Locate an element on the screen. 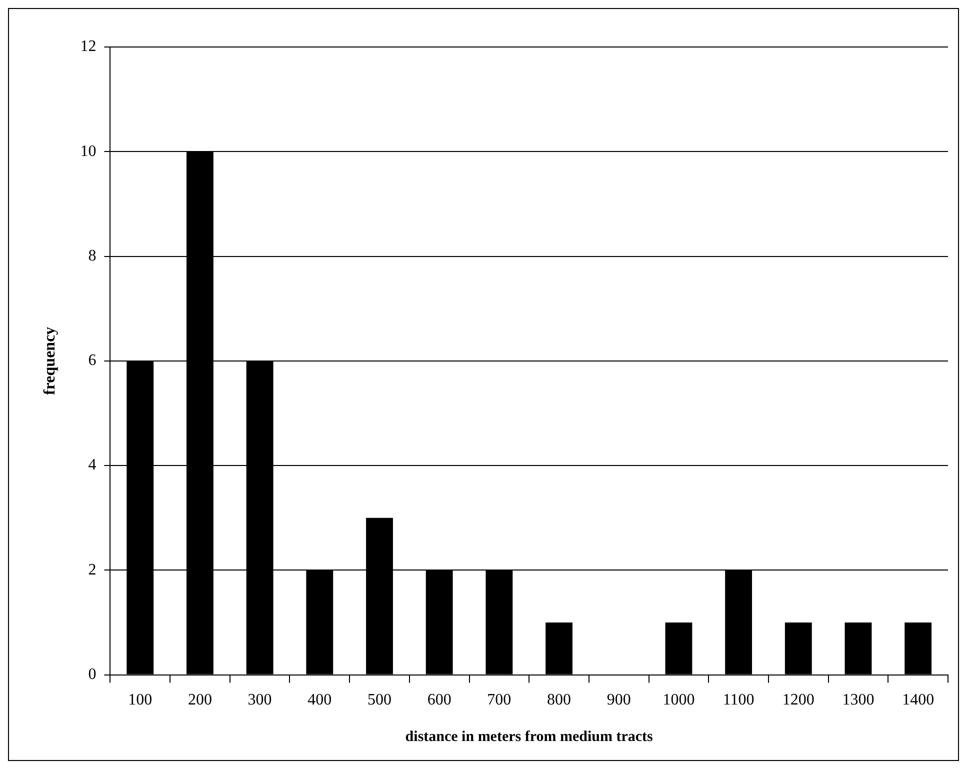 The width and height of the screenshot is (969, 771). y-tick-label: 4 is located at coordinates (92, 465).